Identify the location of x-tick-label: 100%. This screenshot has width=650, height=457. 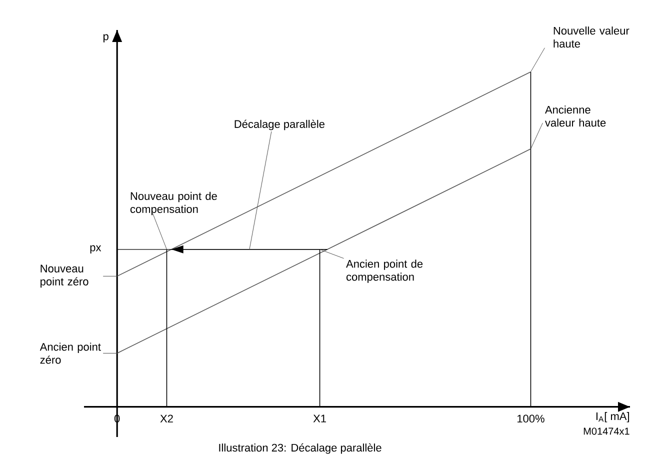
(530, 418).